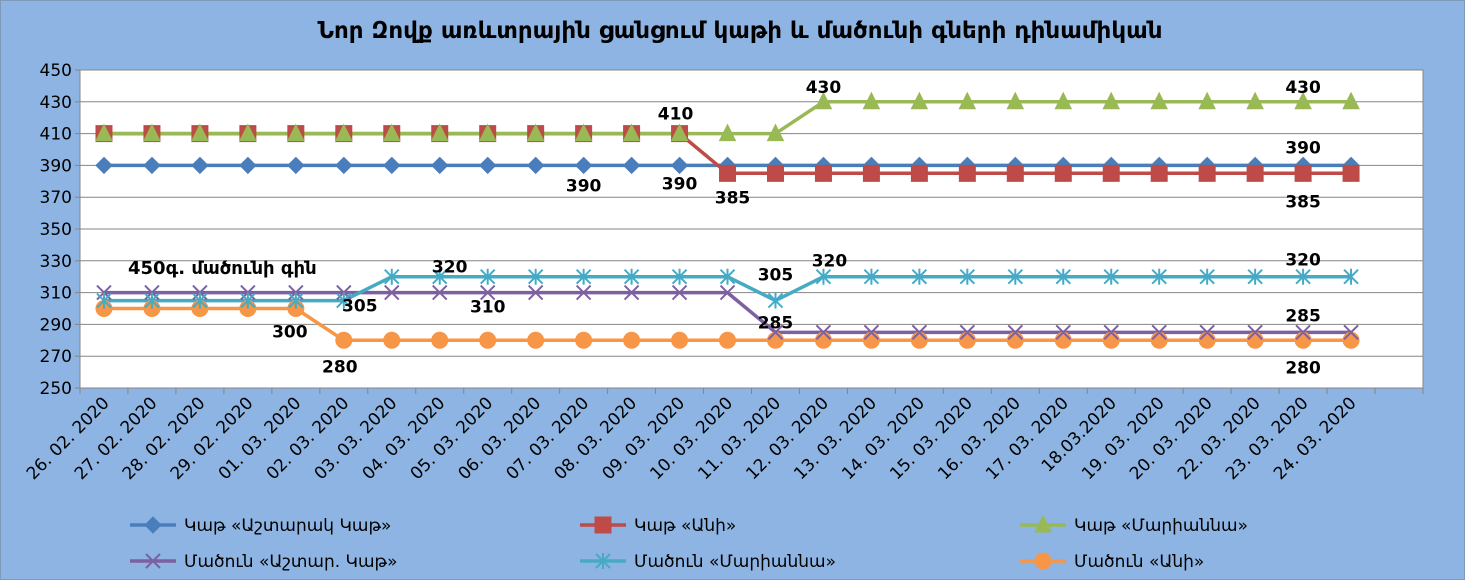 The width and height of the screenshot is (1465, 580). What do you see at coordinates (733, 198) in the screenshot?
I see `data-label: 385` at bounding box center [733, 198].